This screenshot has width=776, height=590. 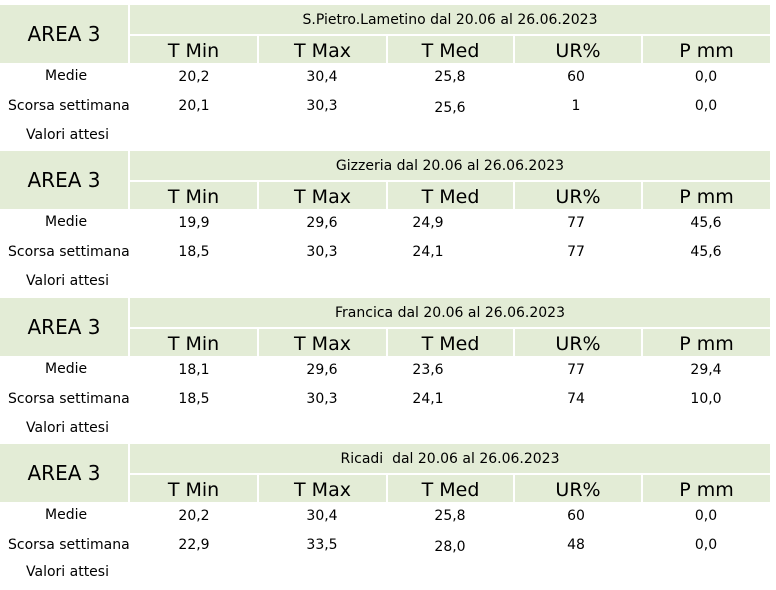 I want to click on medie-p-mm: 29,4, so click(x=706, y=370).